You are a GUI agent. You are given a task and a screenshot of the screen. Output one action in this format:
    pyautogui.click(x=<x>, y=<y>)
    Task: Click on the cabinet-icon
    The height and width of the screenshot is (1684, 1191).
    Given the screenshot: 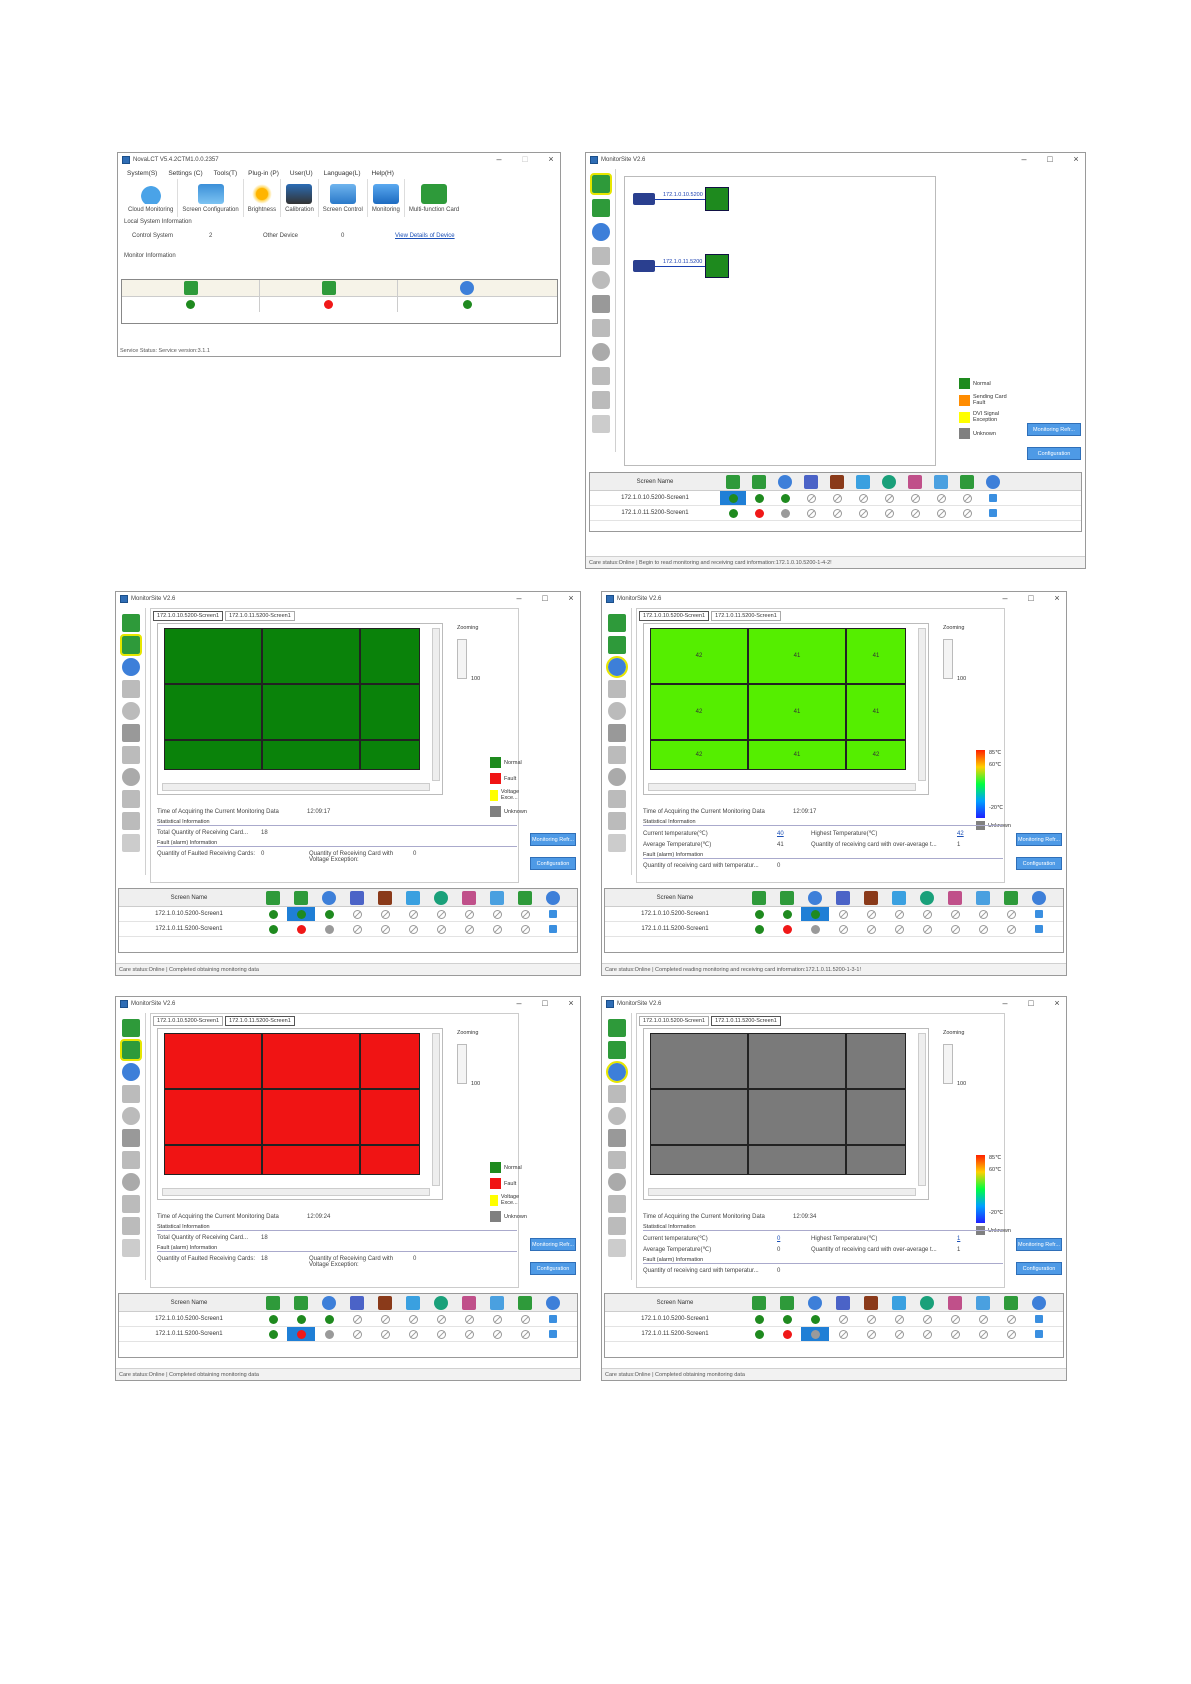 What is the action you would take?
    pyautogui.click(x=130, y=733)
    